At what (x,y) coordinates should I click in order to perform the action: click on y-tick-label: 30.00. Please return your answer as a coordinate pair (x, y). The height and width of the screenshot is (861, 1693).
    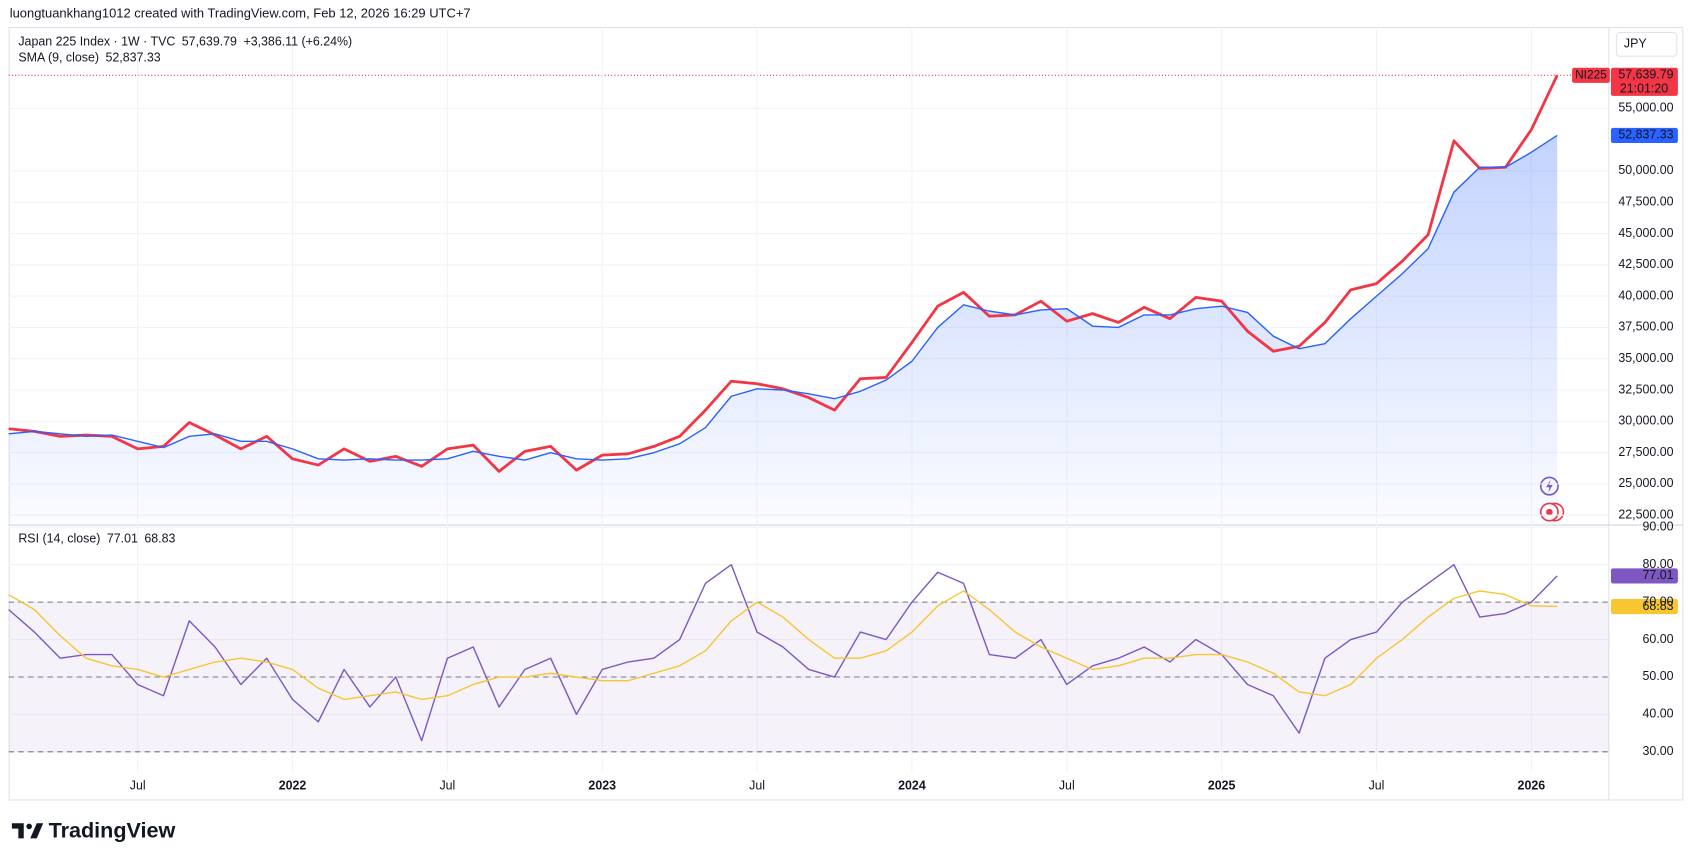
    Looking at the image, I should click on (1658, 751).